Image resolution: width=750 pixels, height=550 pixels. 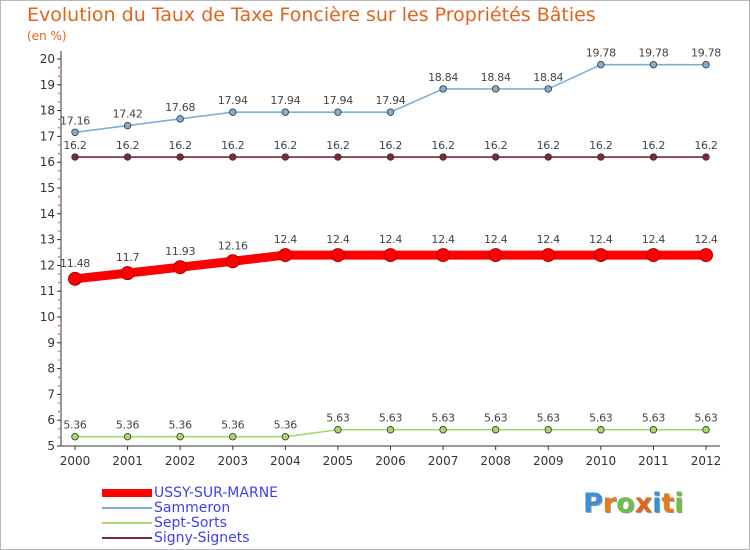 I want to click on data-label-sammeron: 17.94, so click(x=391, y=100).